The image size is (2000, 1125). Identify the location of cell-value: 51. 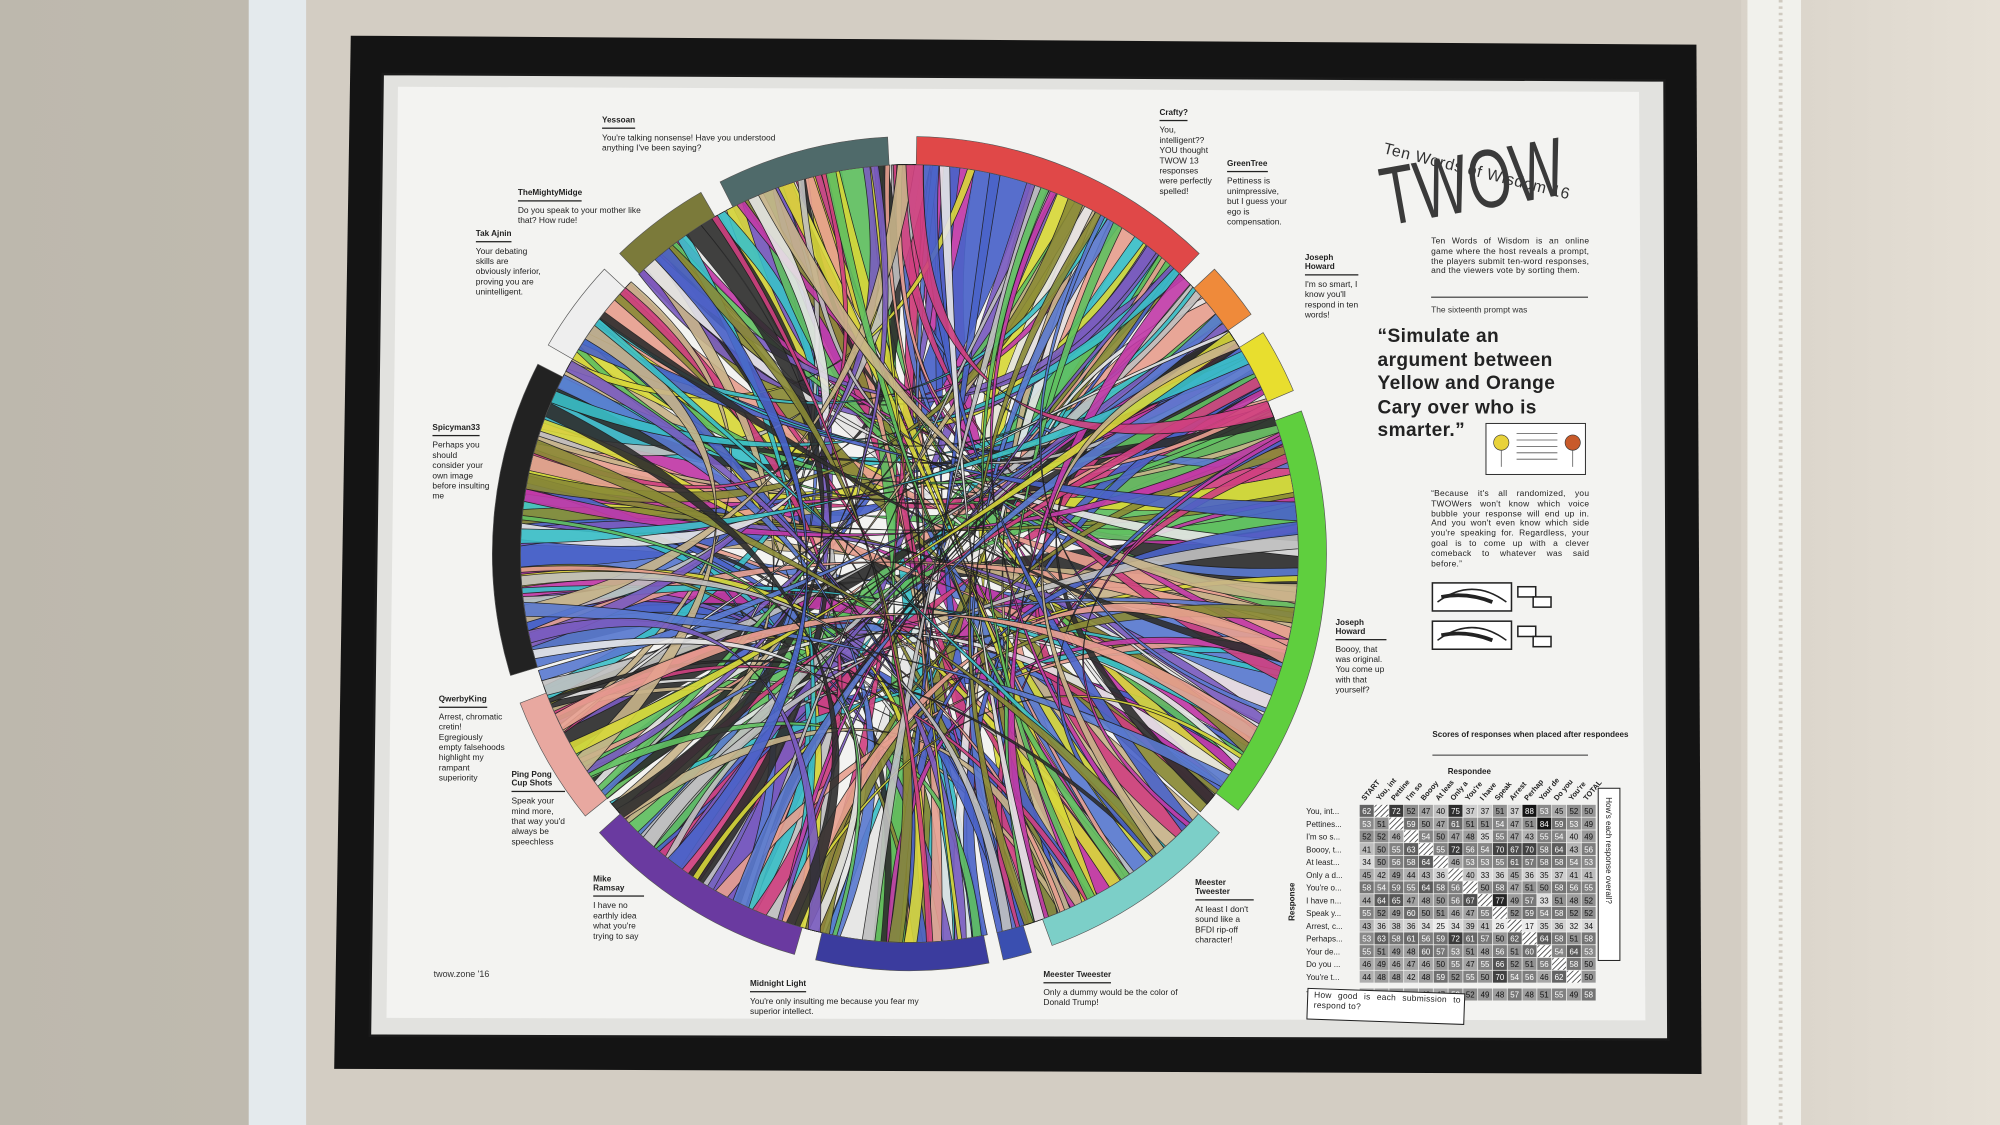
(1381, 824).